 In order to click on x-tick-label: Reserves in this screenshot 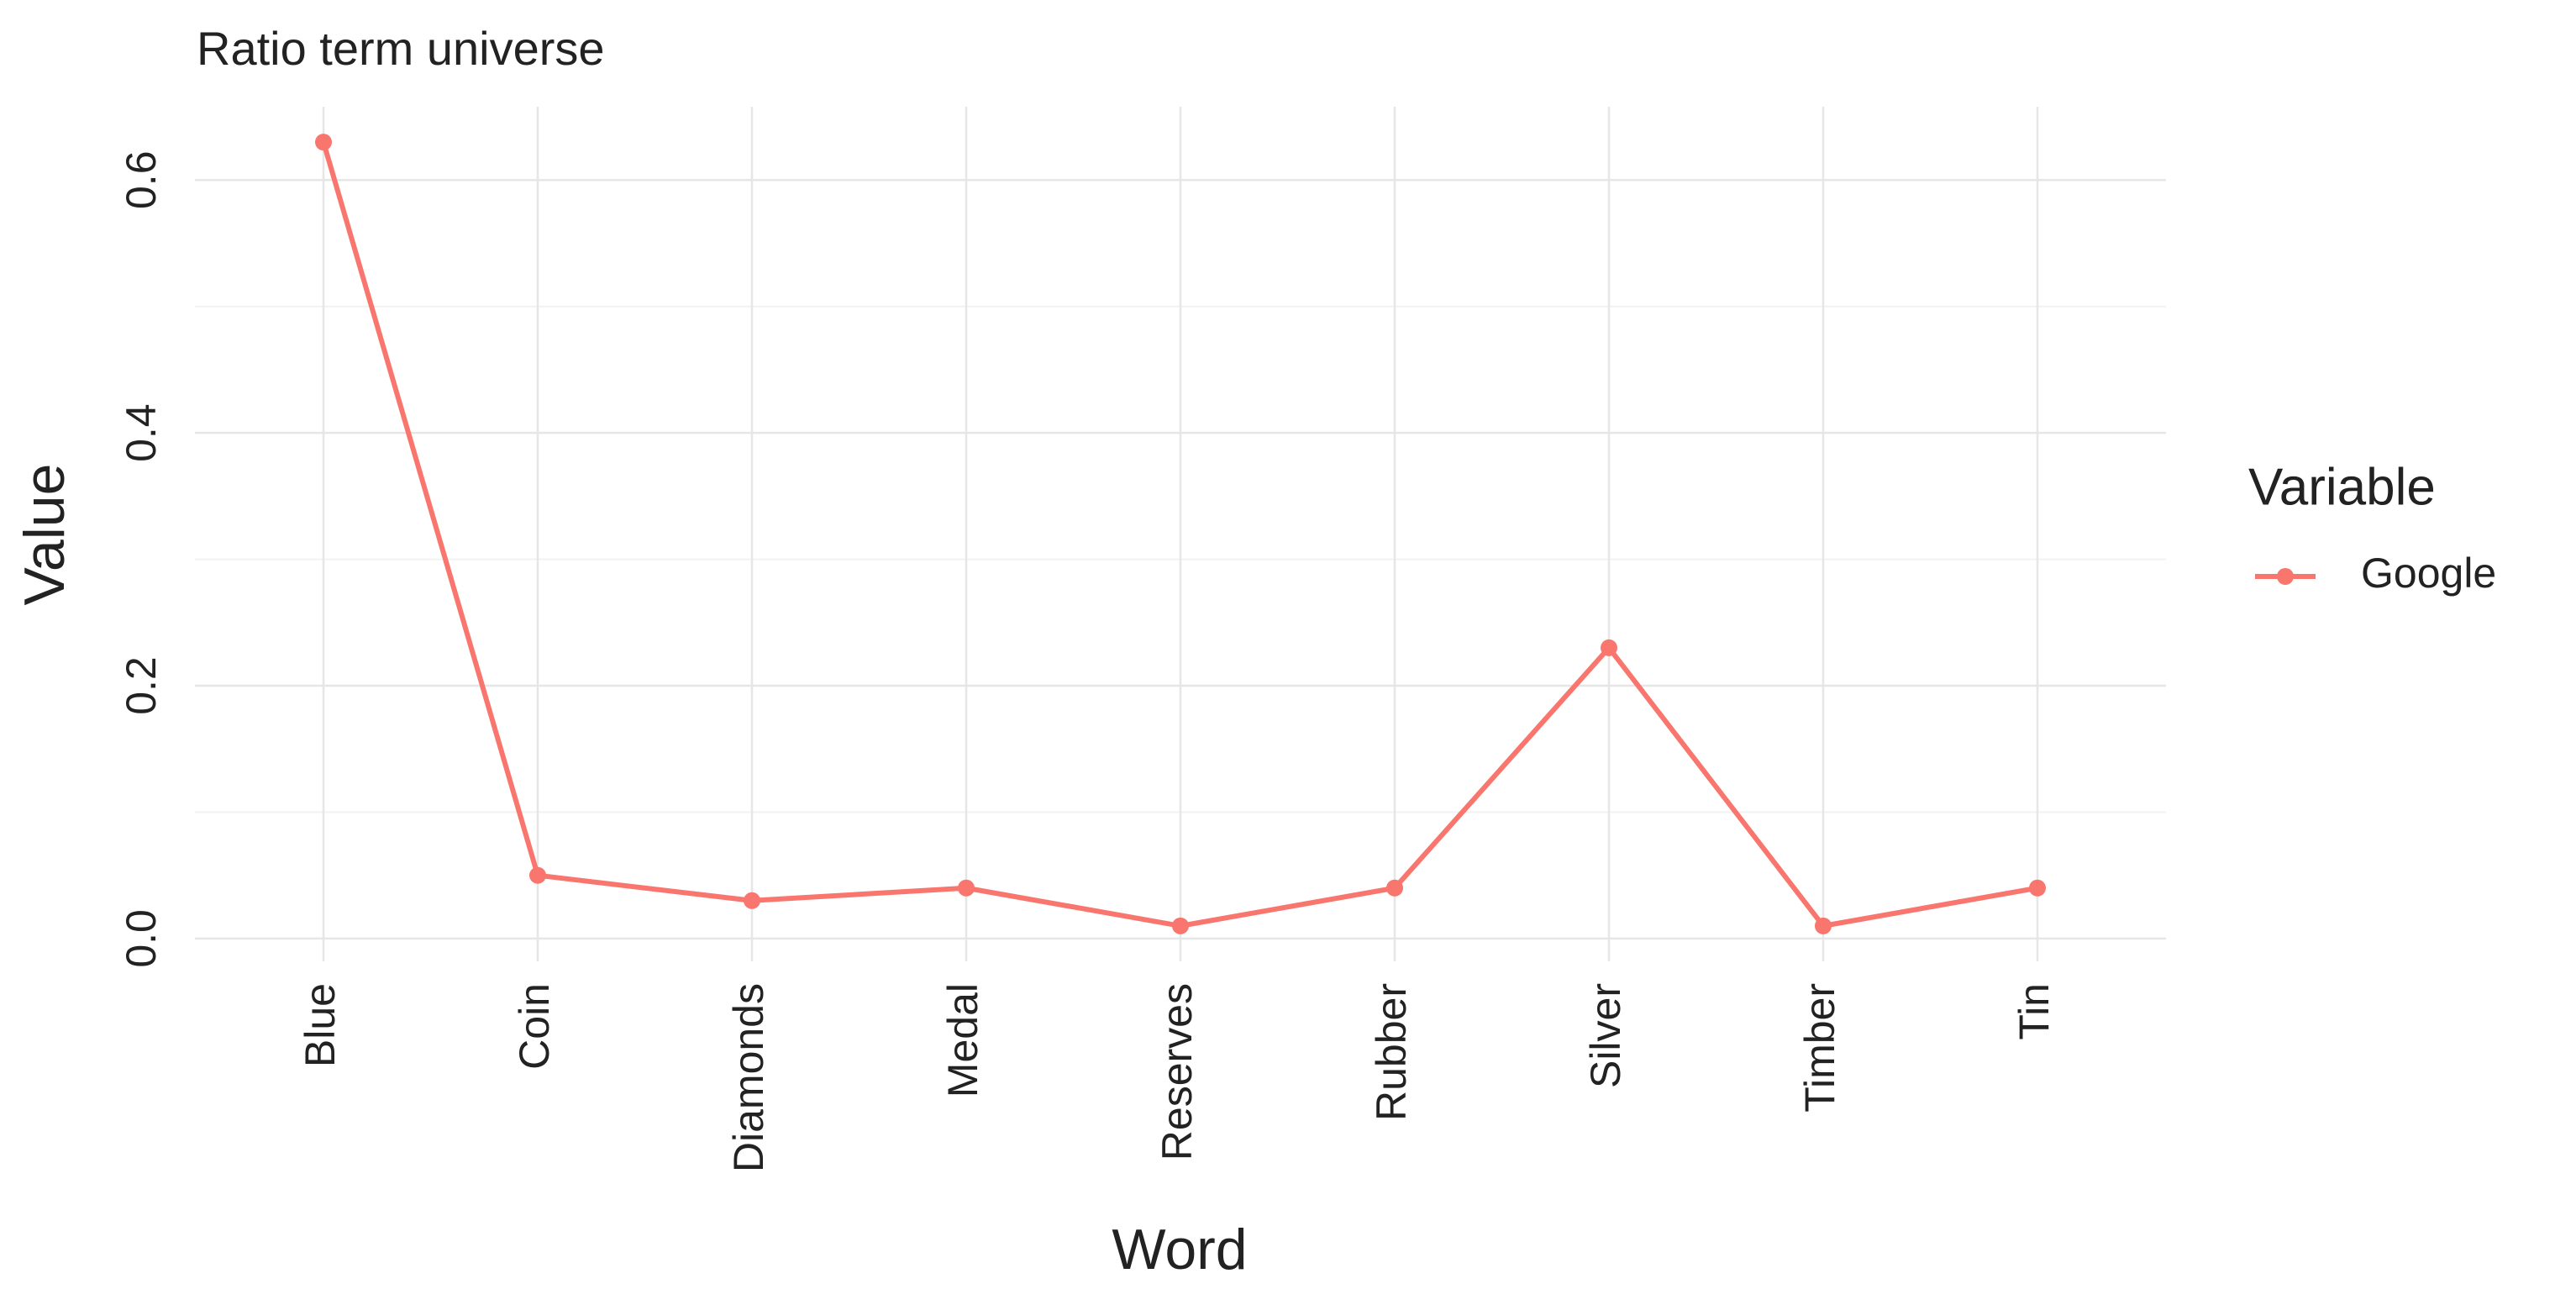, I will do `click(1177, 1071)`.